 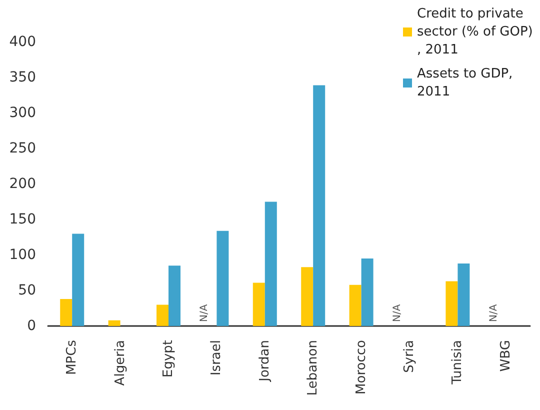 What do you see at coordinates (216, 358) in the screenshot?
I see `x-tick-label: Israel` at bounding box center [216, 358].